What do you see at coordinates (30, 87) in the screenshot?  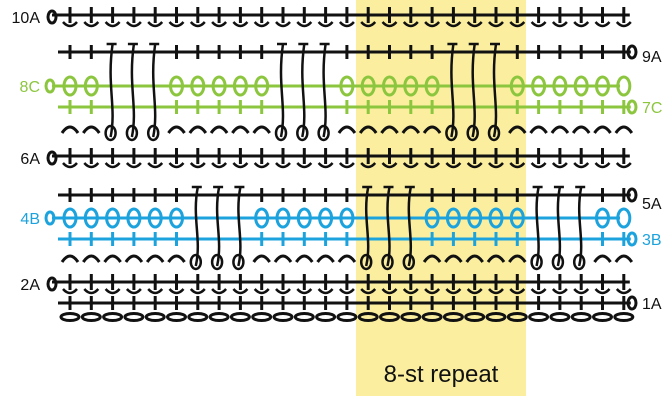 I see `row-label-8C: 8C` at bounding box center [30, 87].